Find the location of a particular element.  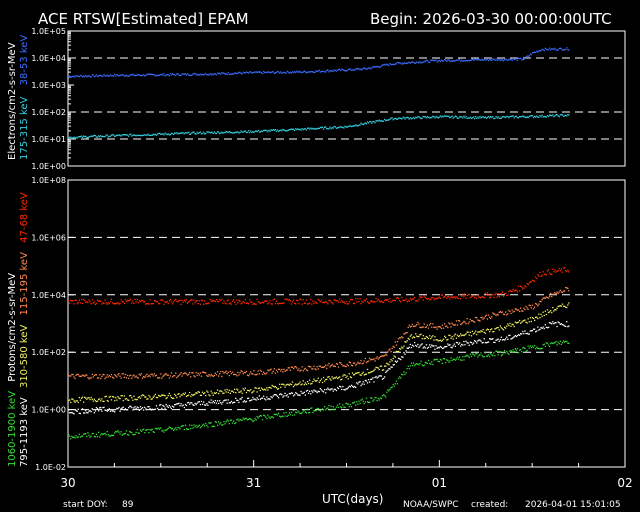

e-y-tick-label: 1.0E+04 is located at coordinates (48, 58).